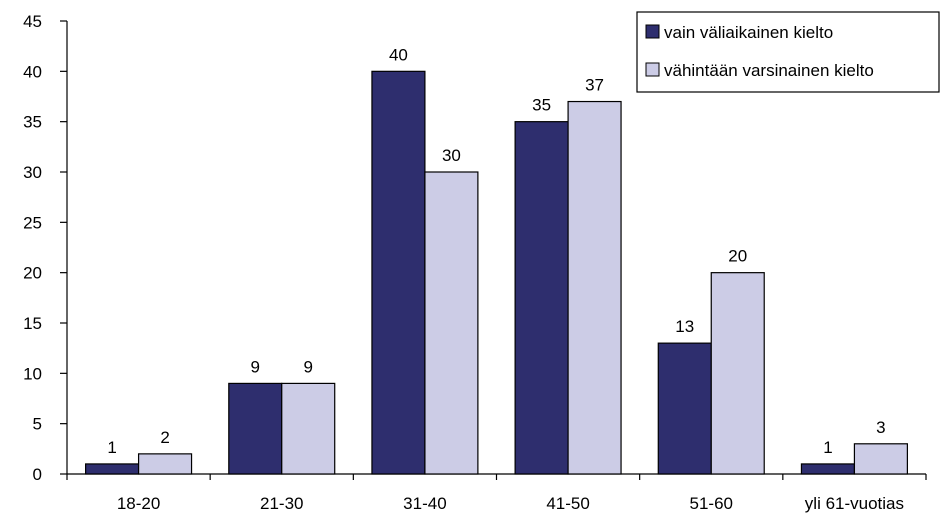 The image size is (941, 517). I want to click on legend-box, so click(788, 52).